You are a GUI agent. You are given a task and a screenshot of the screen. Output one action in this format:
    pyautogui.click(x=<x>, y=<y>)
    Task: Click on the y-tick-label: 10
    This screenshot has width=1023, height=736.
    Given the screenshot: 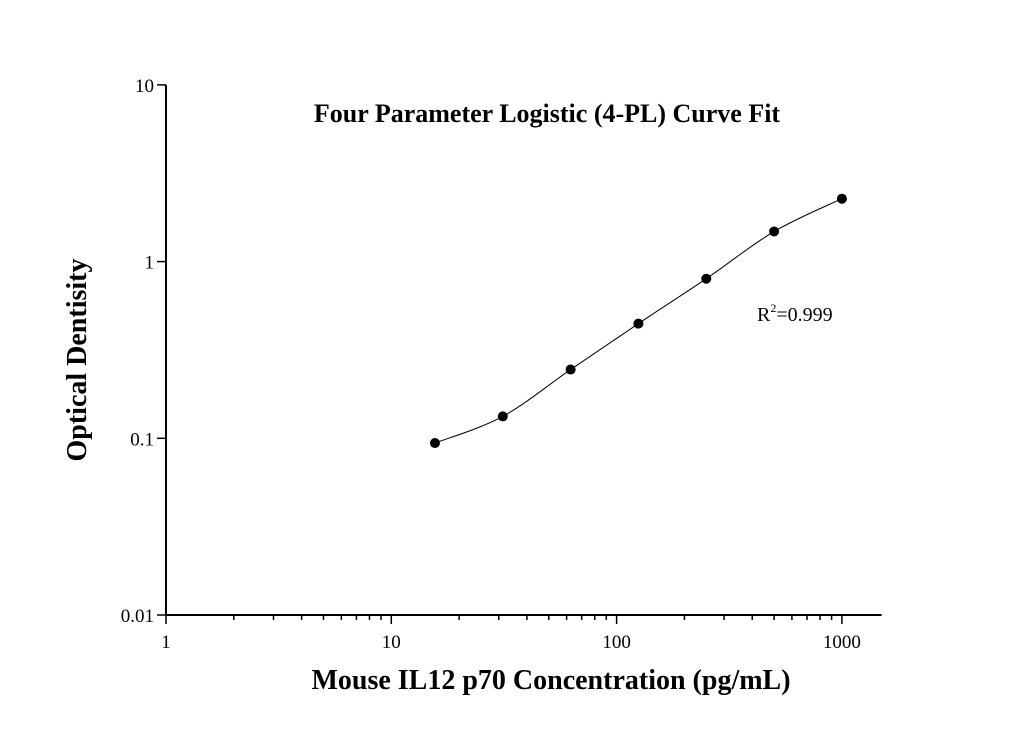 What is the action you would take?
    pyautogui.click(x=144, y=86)
    